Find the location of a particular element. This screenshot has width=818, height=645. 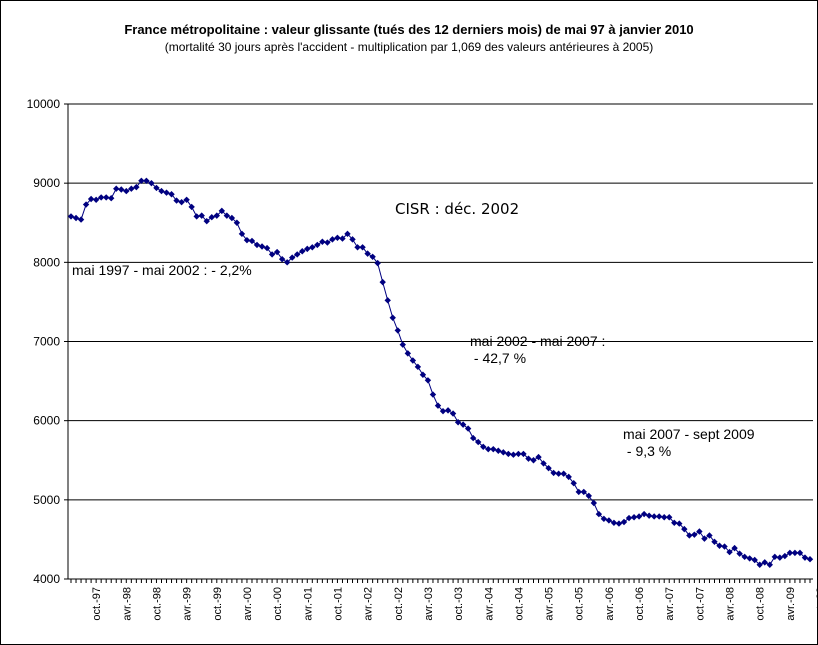

x-tick-label: oct.-98 is located at coordinates (157, 604).